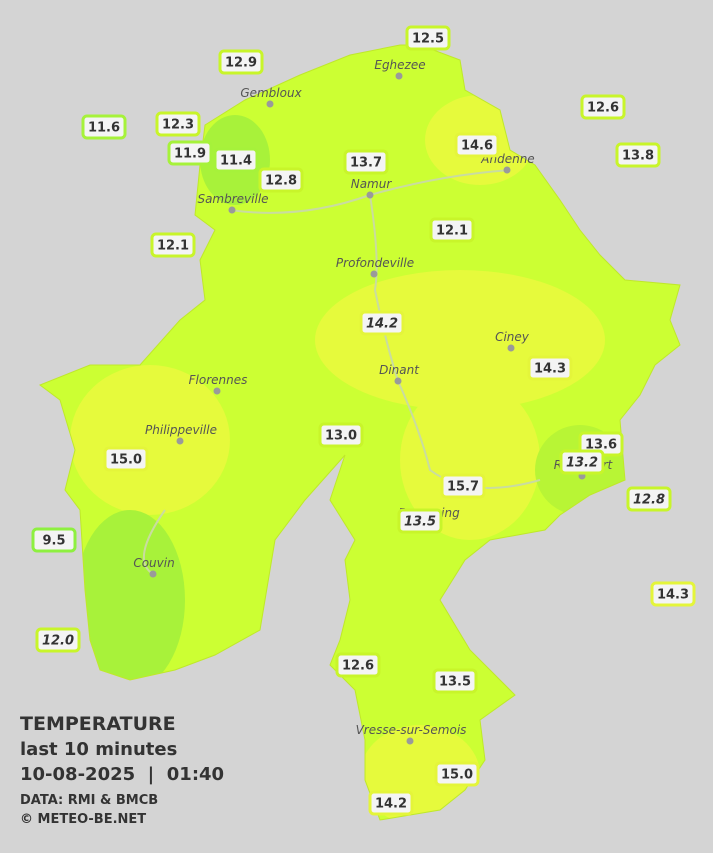 This screenshot has height=853, width=713. I want to click on legend-period: last 10 minutes, so click(98, 749).